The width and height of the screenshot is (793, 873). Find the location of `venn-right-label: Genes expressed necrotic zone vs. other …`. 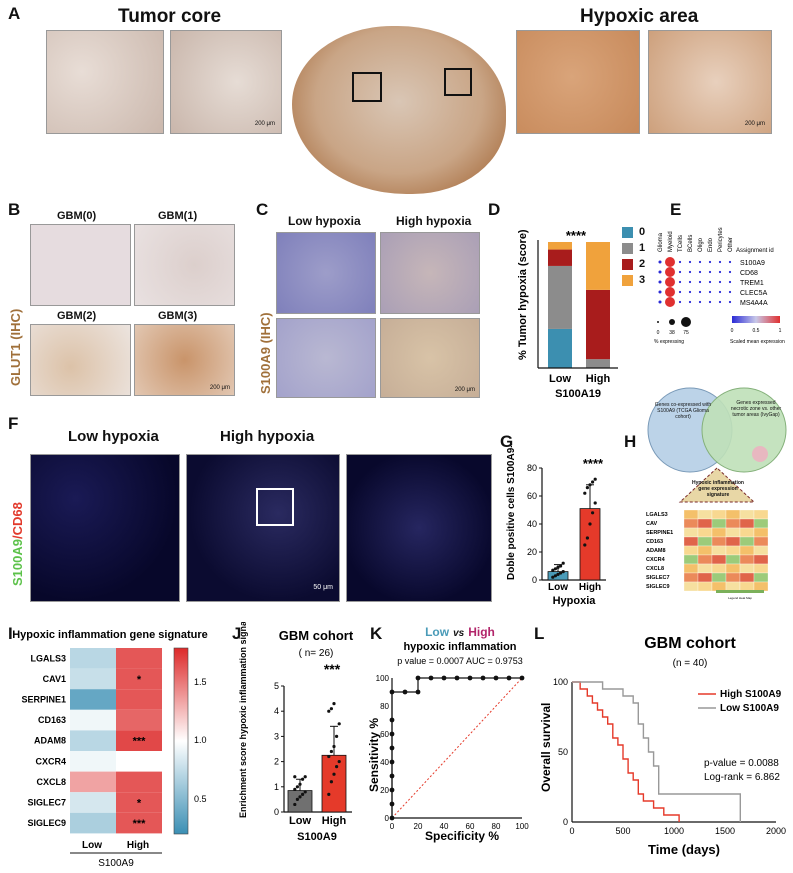

venn-right-label: Genes expressed necrotic zone vs. other … is located at coordinates (756, 409).